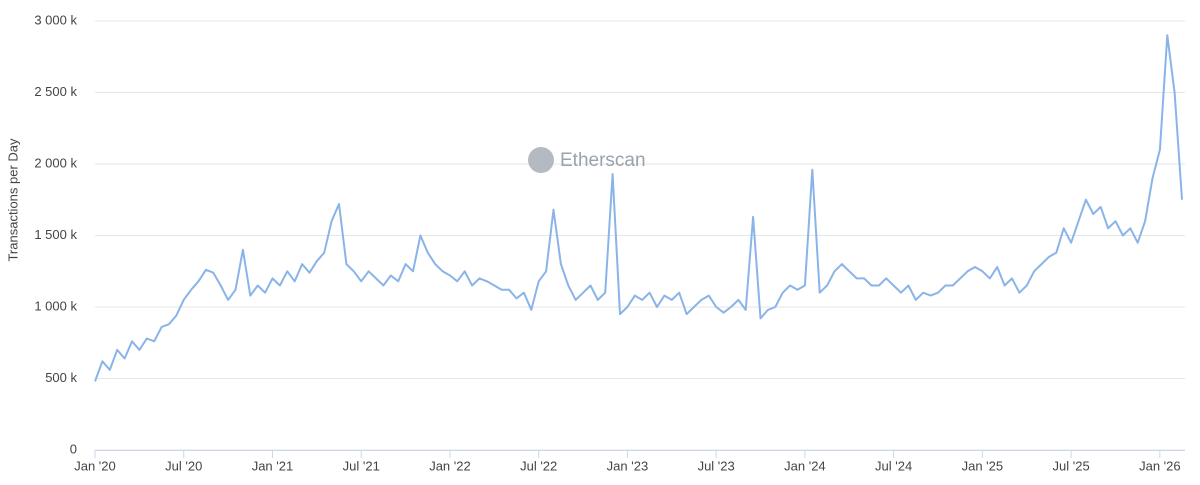 The height and width of the screenshot is (485, 1200). I want to click on y-tick-label: 3 000 k, so click(55, 19).